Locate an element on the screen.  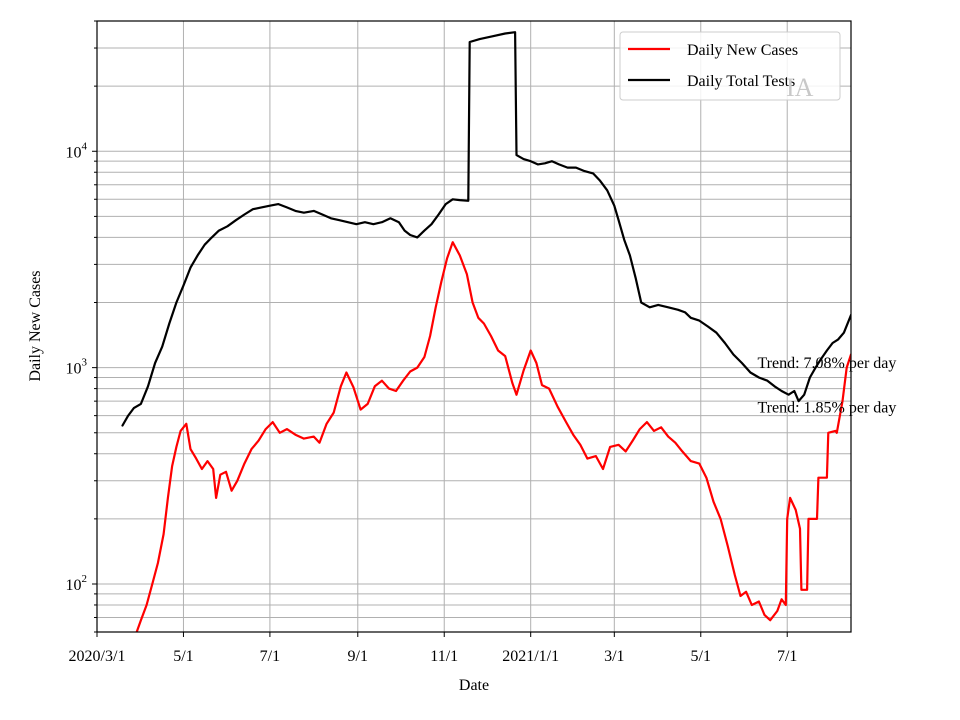
y-tick-label: 10³ is located at coordinates (77, 367).